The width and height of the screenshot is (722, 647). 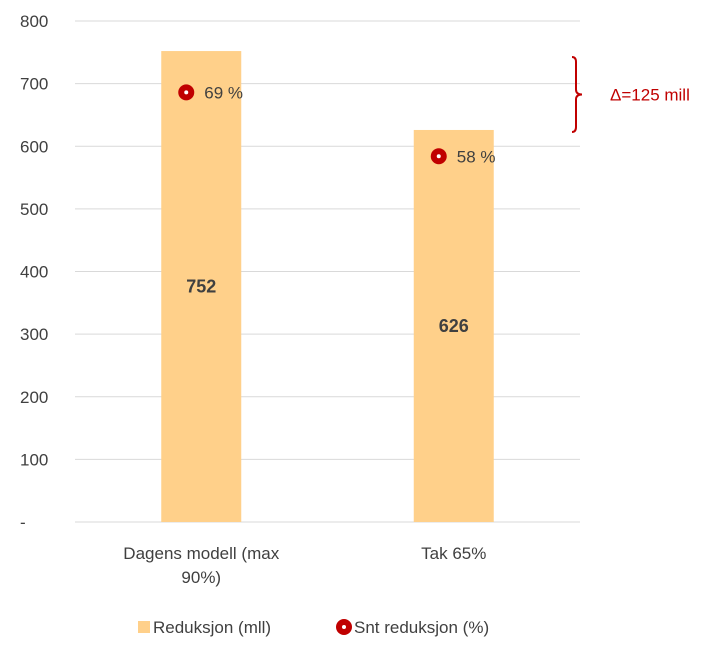 What do you see at coordinates (476, 156) in the screenshot?
I see `point-value-label: 58 %` at bounding box center [476, 156].